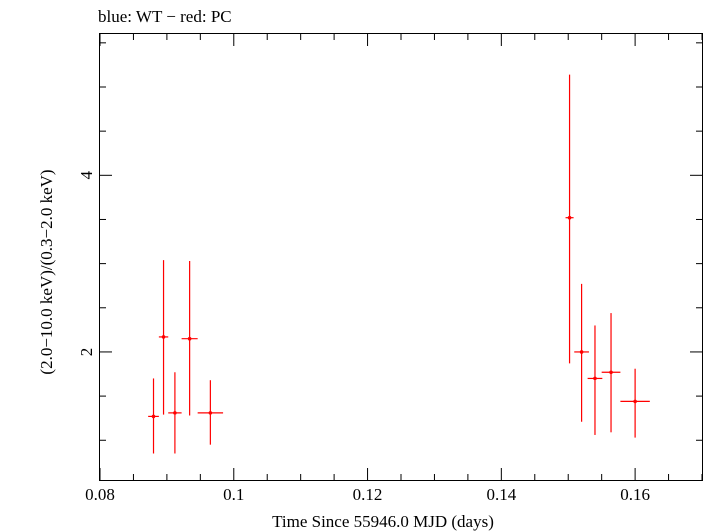  I want to click on x-axis-label: Time Since 55946.0 MJD (days), so click(383, 521).